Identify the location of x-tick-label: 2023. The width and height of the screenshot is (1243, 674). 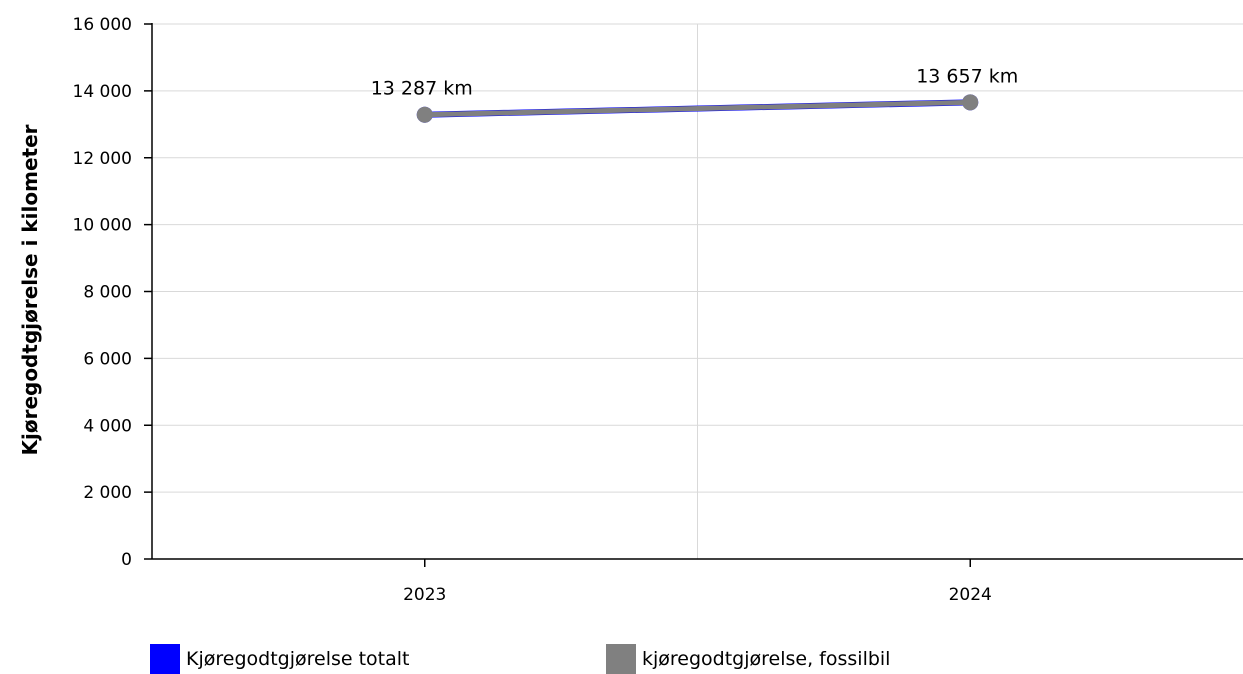
(424, 595).